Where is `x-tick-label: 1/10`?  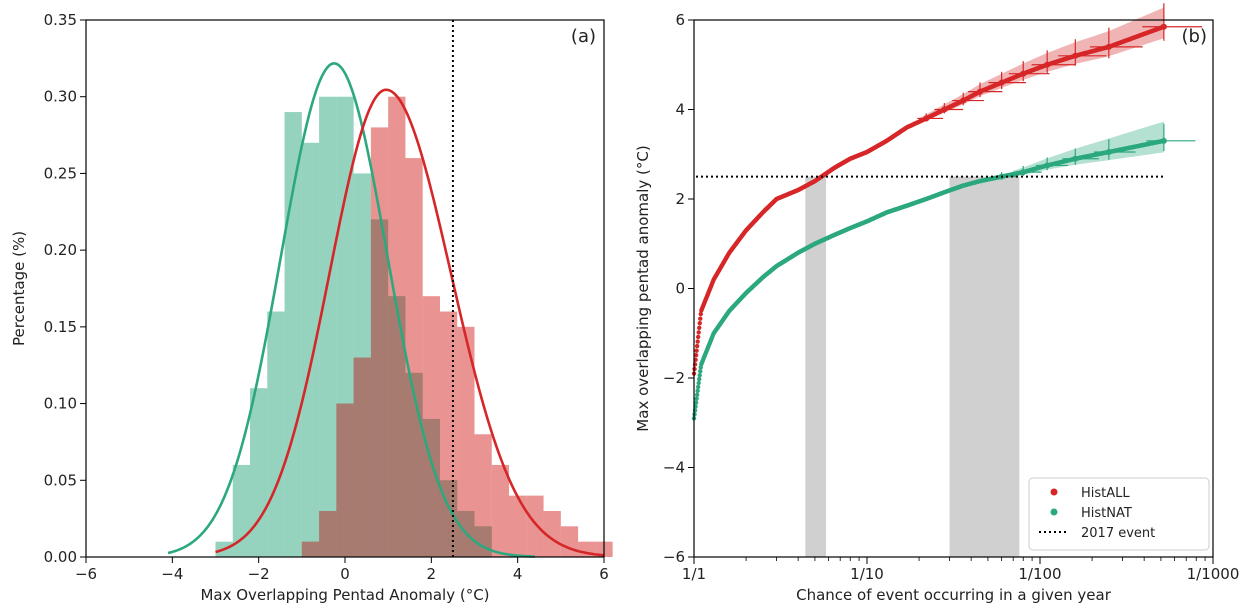
x-tick-label: 1/10 is located at coordinates (867, 574).